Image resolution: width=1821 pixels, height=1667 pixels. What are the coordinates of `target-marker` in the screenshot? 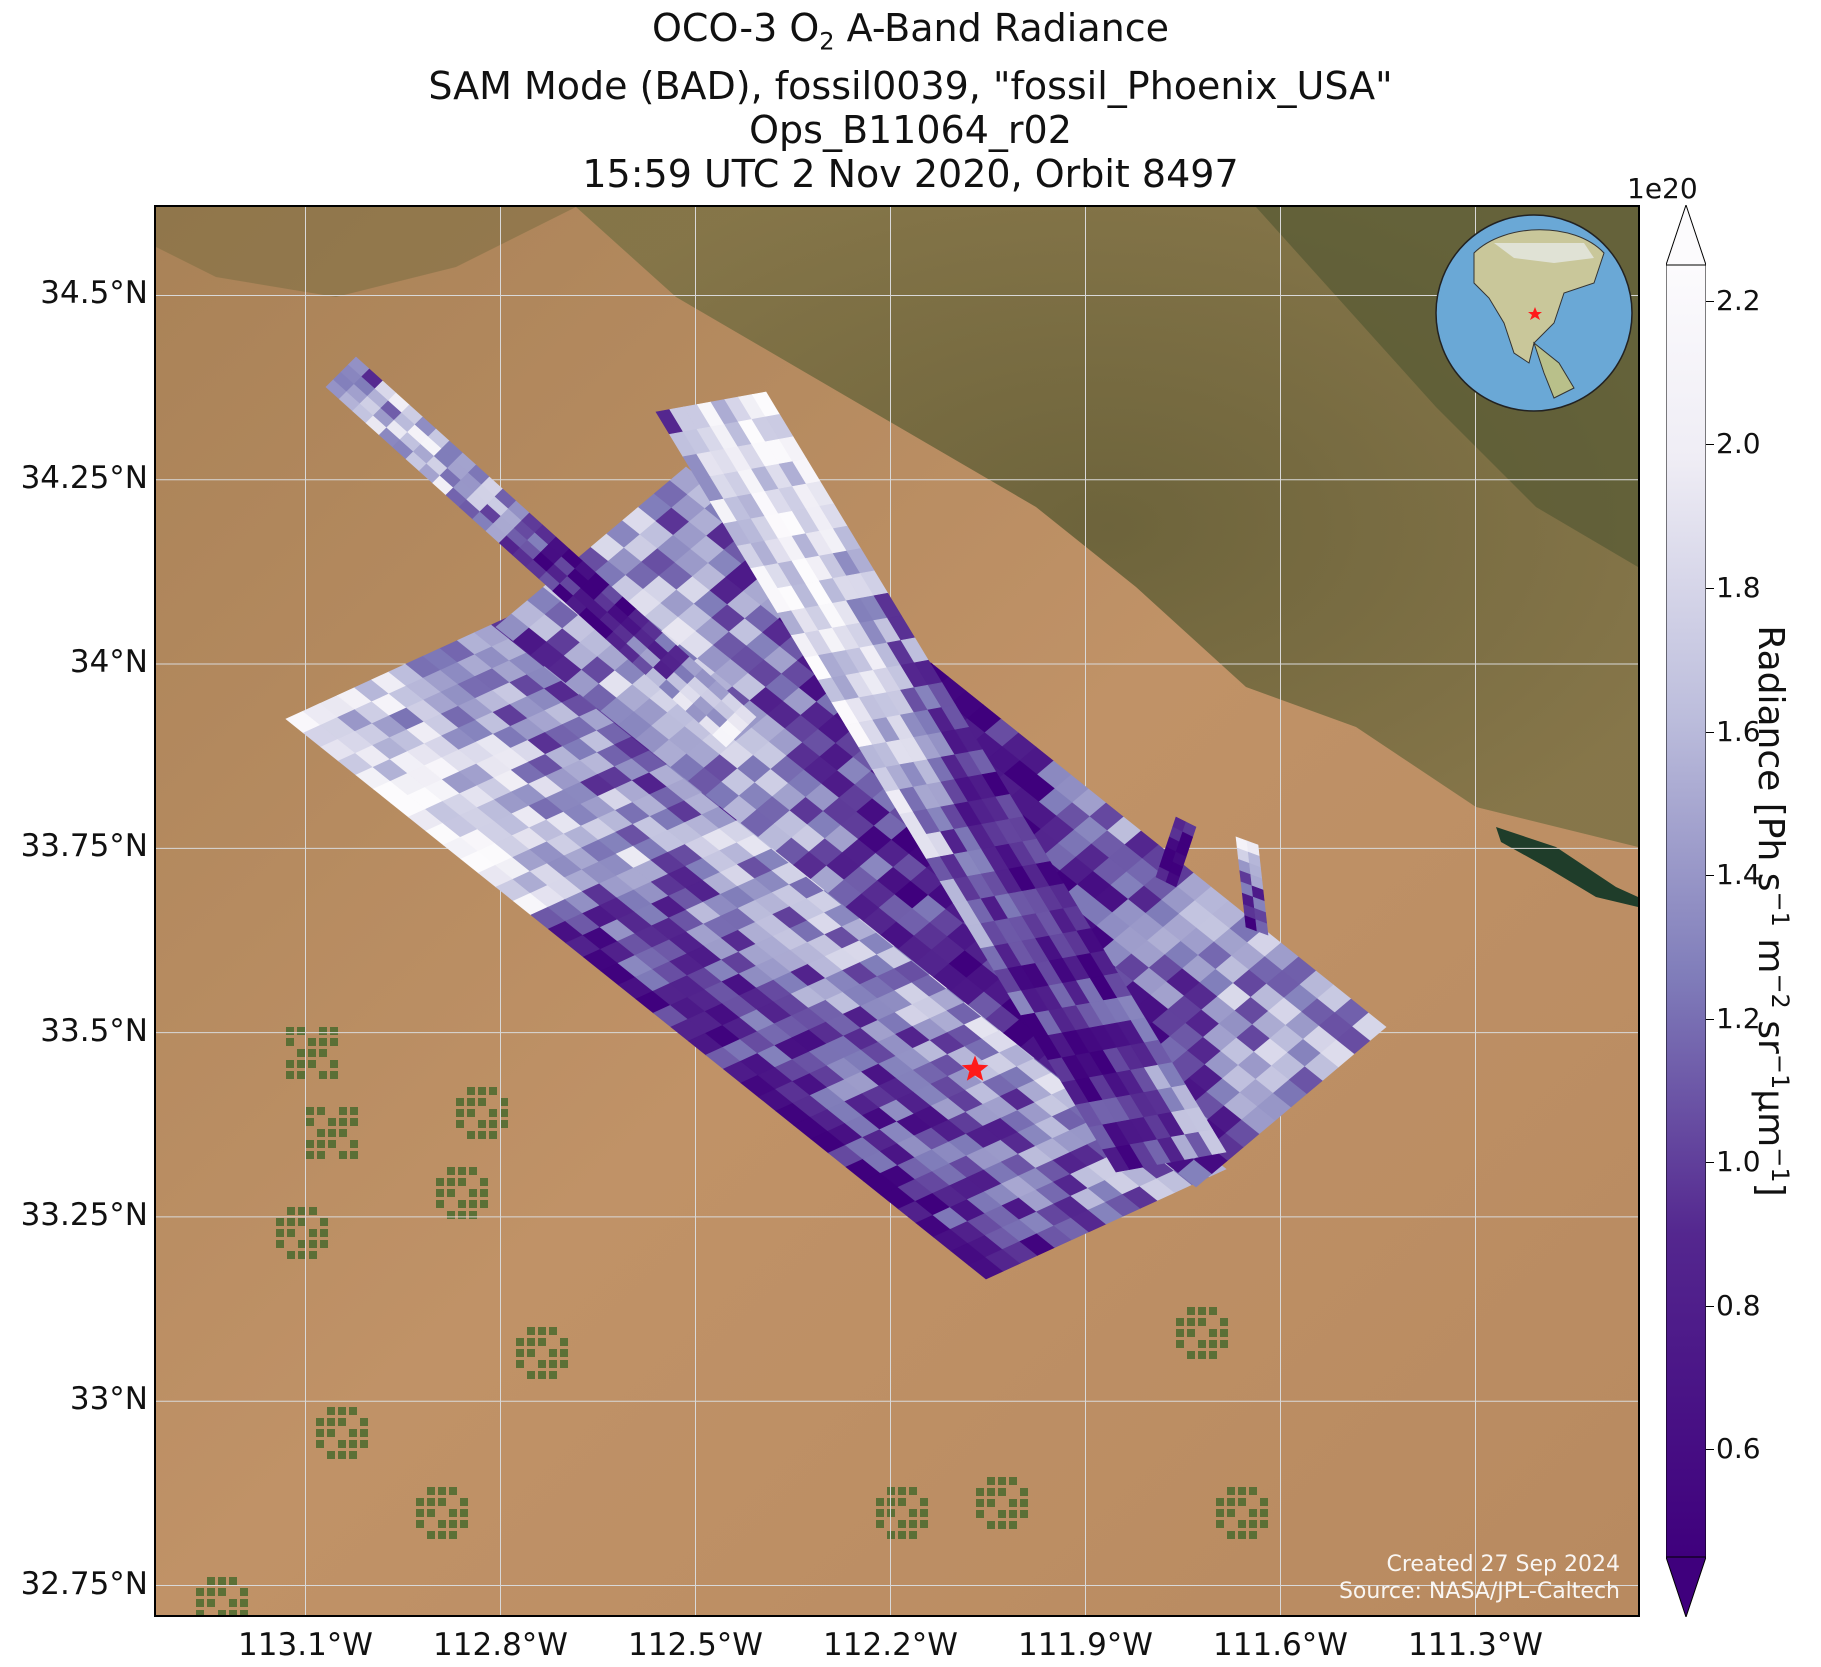 It's located at (975, 1068).